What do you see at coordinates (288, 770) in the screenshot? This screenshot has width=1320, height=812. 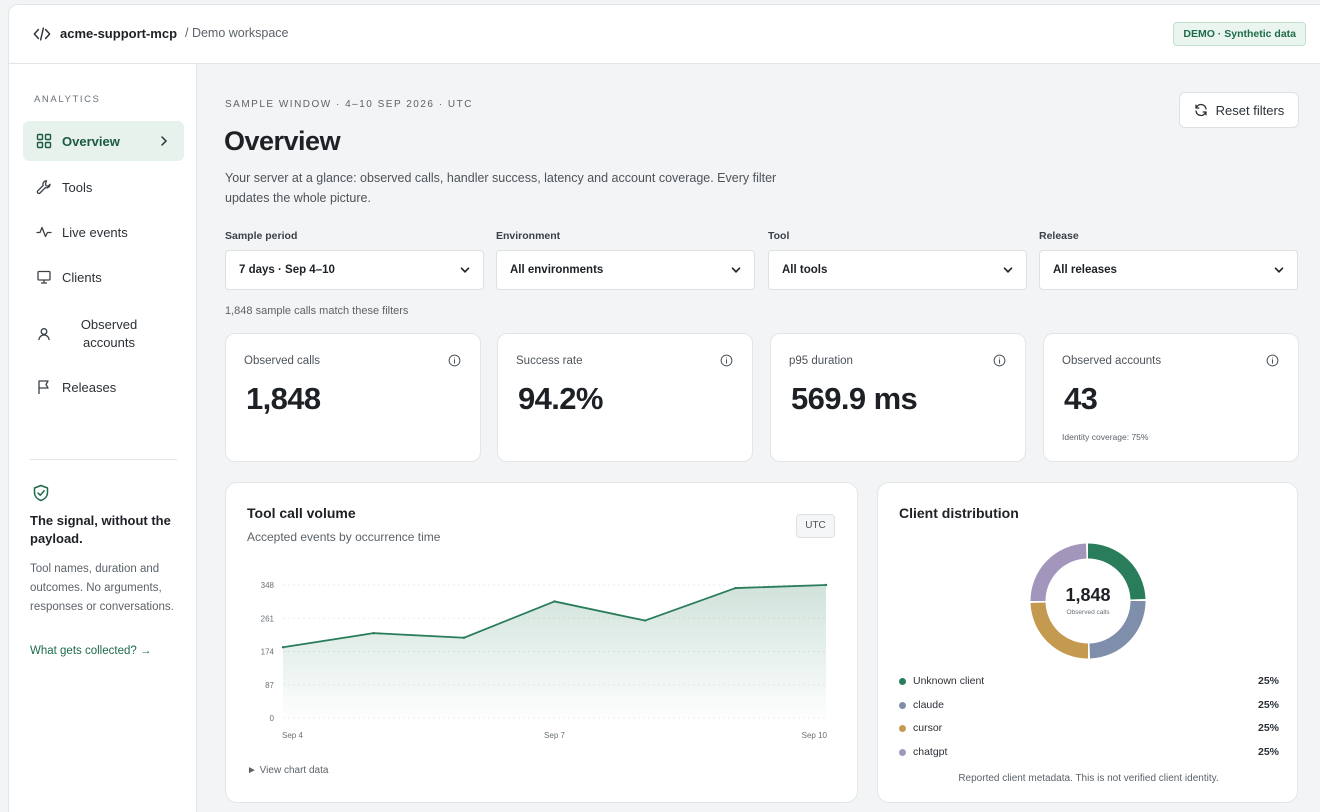 I see `view-chart-data-toggle: ► View chart data` at bounding box center [288, 770].